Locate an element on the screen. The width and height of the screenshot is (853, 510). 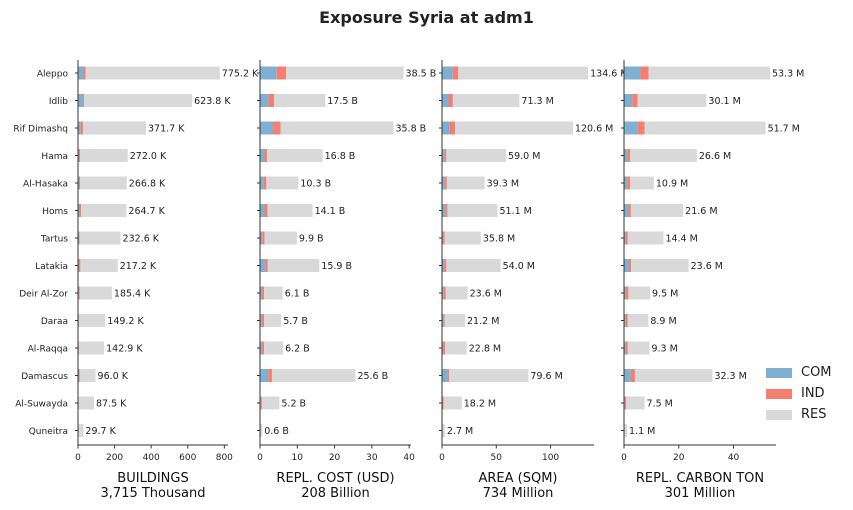
bar-3-0-res is located at coordinates (709, 73).